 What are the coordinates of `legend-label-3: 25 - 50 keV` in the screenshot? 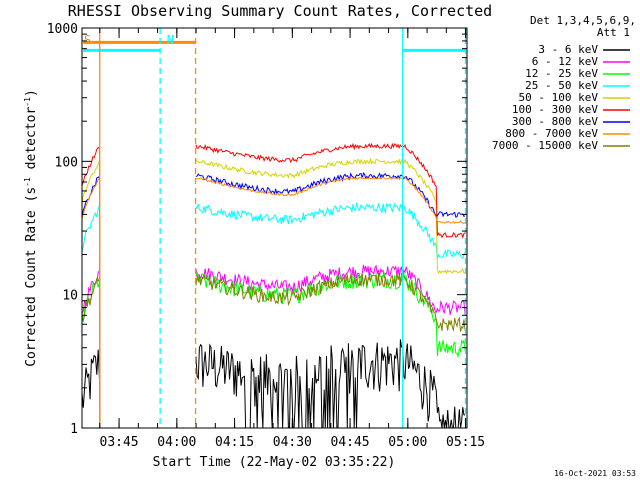 It's located at (561, 85).